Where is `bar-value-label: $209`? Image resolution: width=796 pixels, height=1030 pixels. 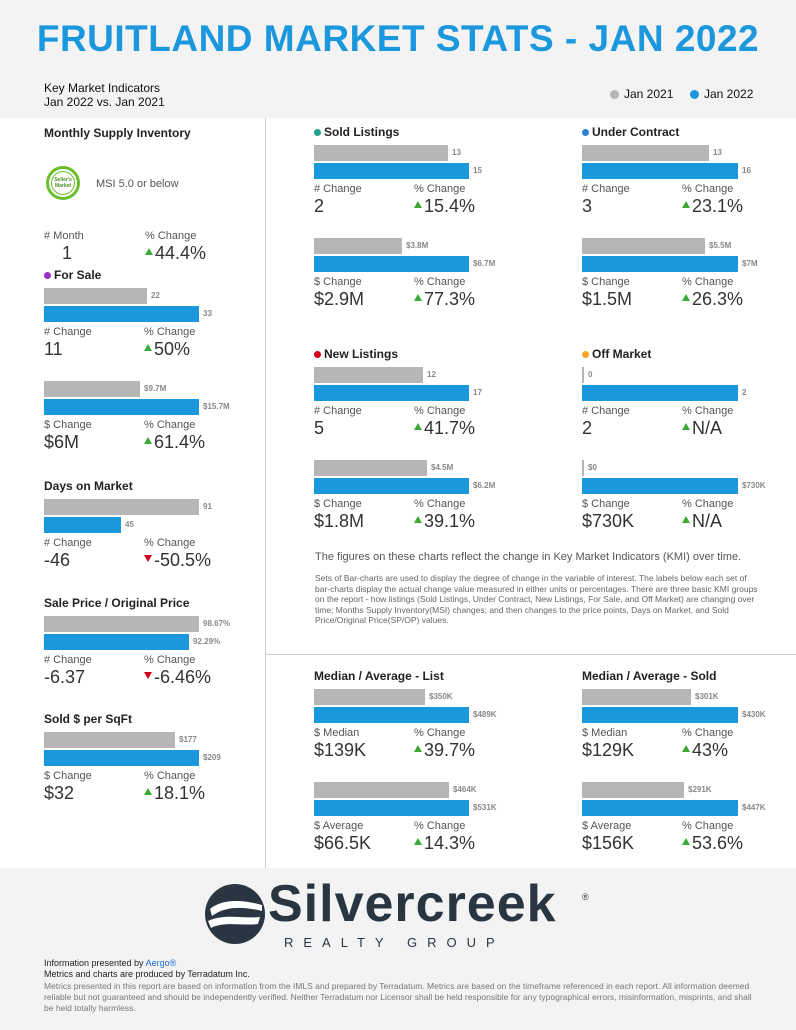 bar-value-label: $209 is located at coordinates (212, 757).